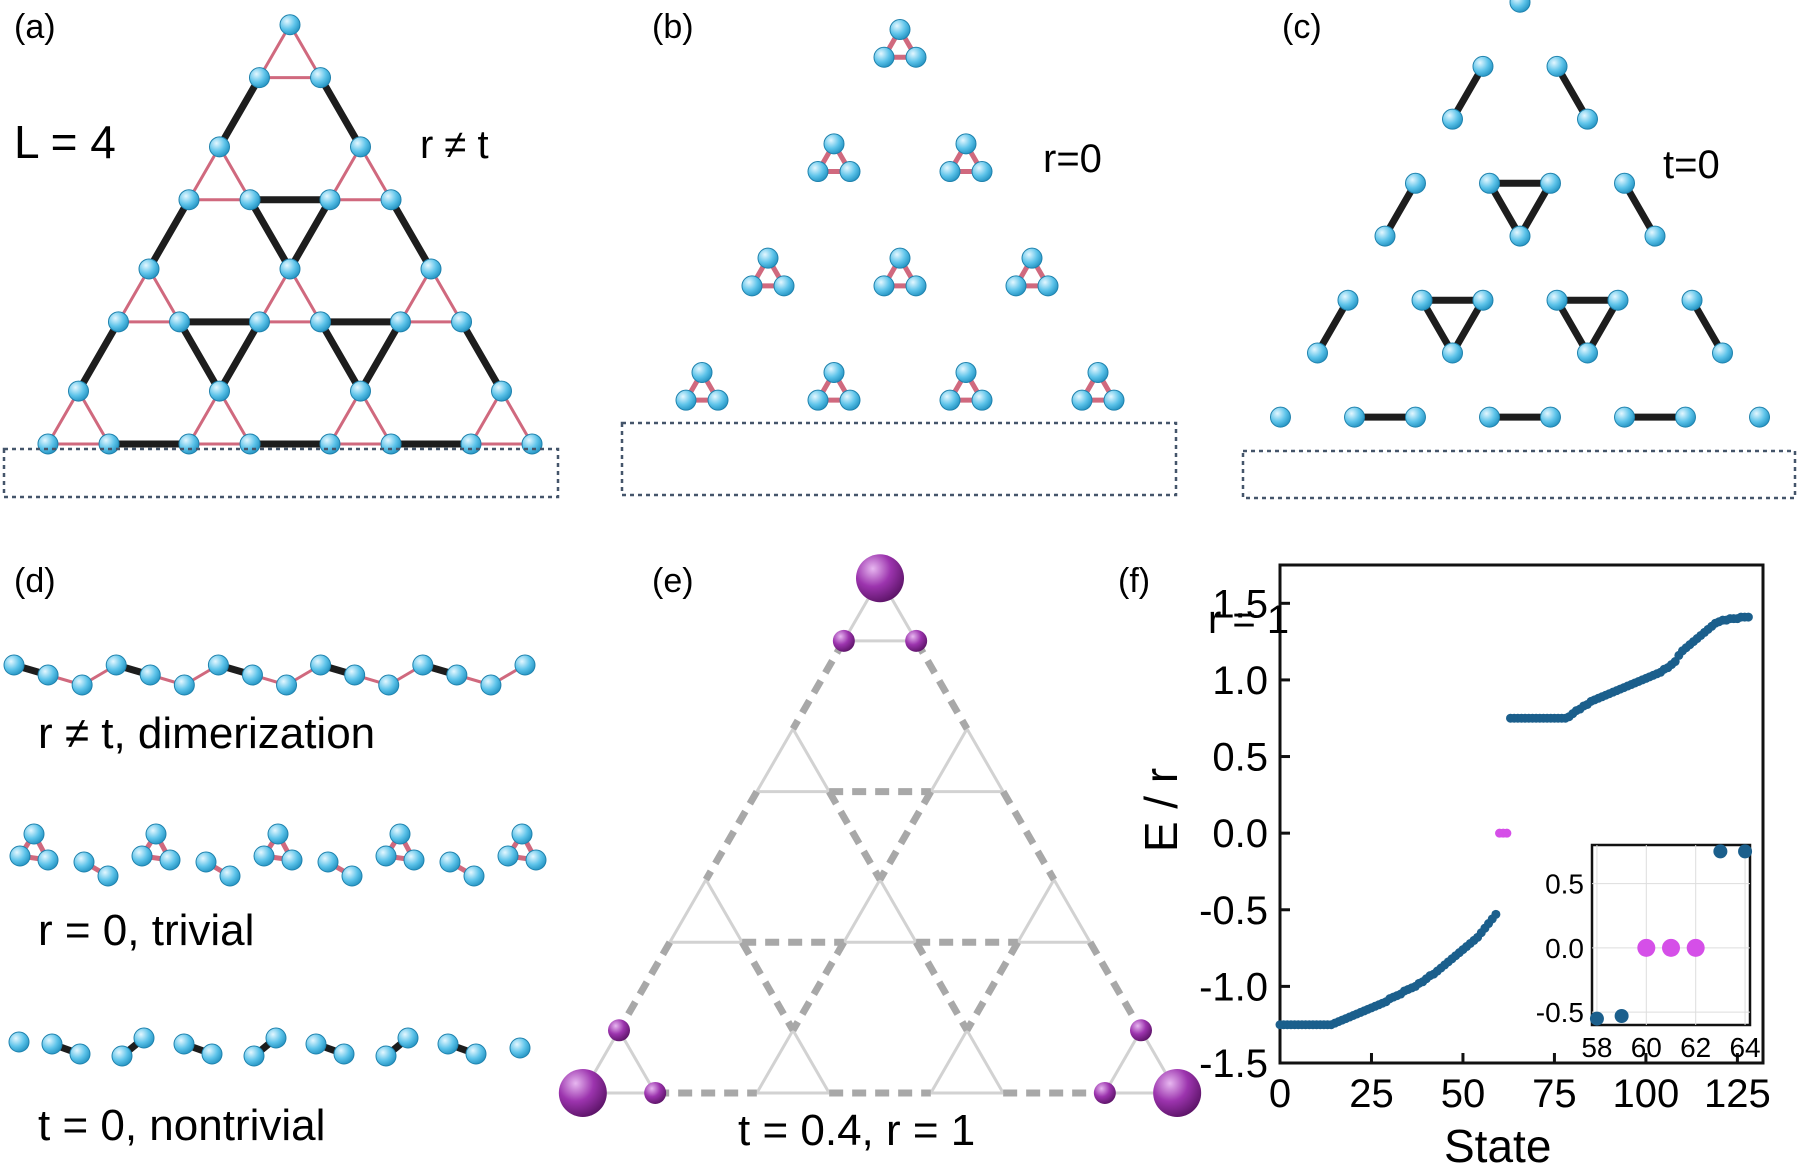 Image resolution: width=1801 pixels, height=1167 pixels. I want to click on y-axis-label: E / r, so click(1161, 810).